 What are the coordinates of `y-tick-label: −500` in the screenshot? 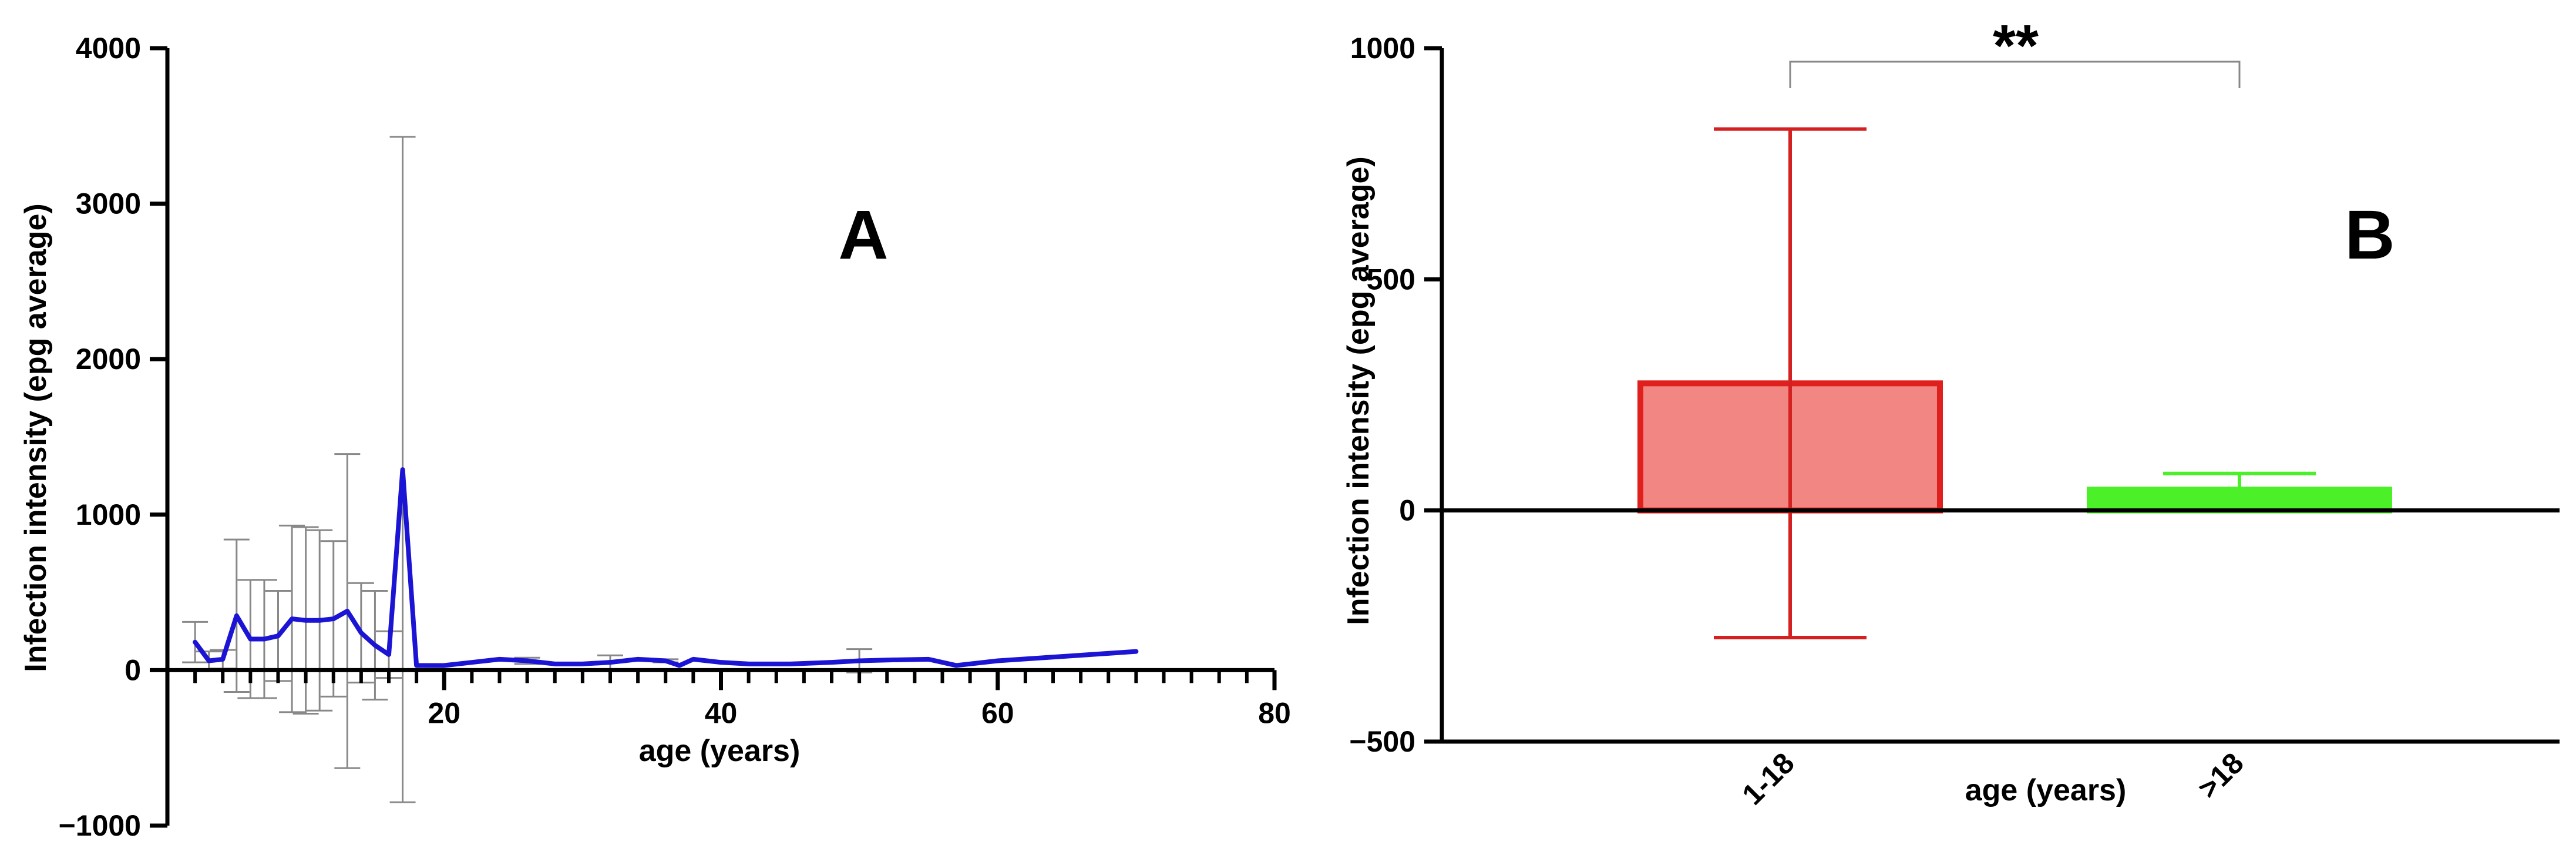 It's located at (1382, 741).